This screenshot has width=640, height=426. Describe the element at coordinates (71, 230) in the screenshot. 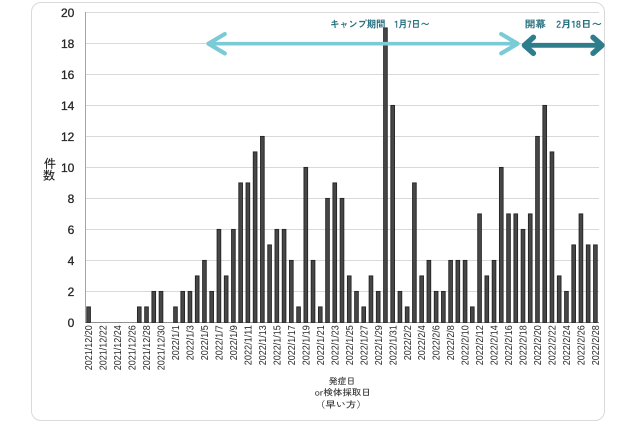

I see `svg-text: 6` at that location.